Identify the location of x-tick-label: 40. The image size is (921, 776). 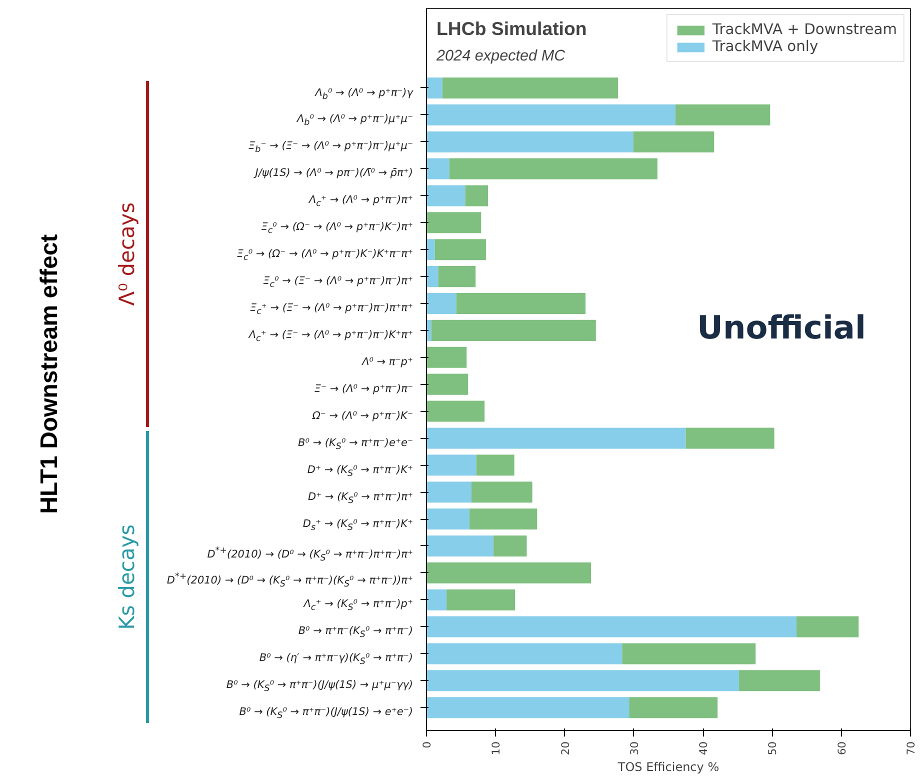
(703, 748).